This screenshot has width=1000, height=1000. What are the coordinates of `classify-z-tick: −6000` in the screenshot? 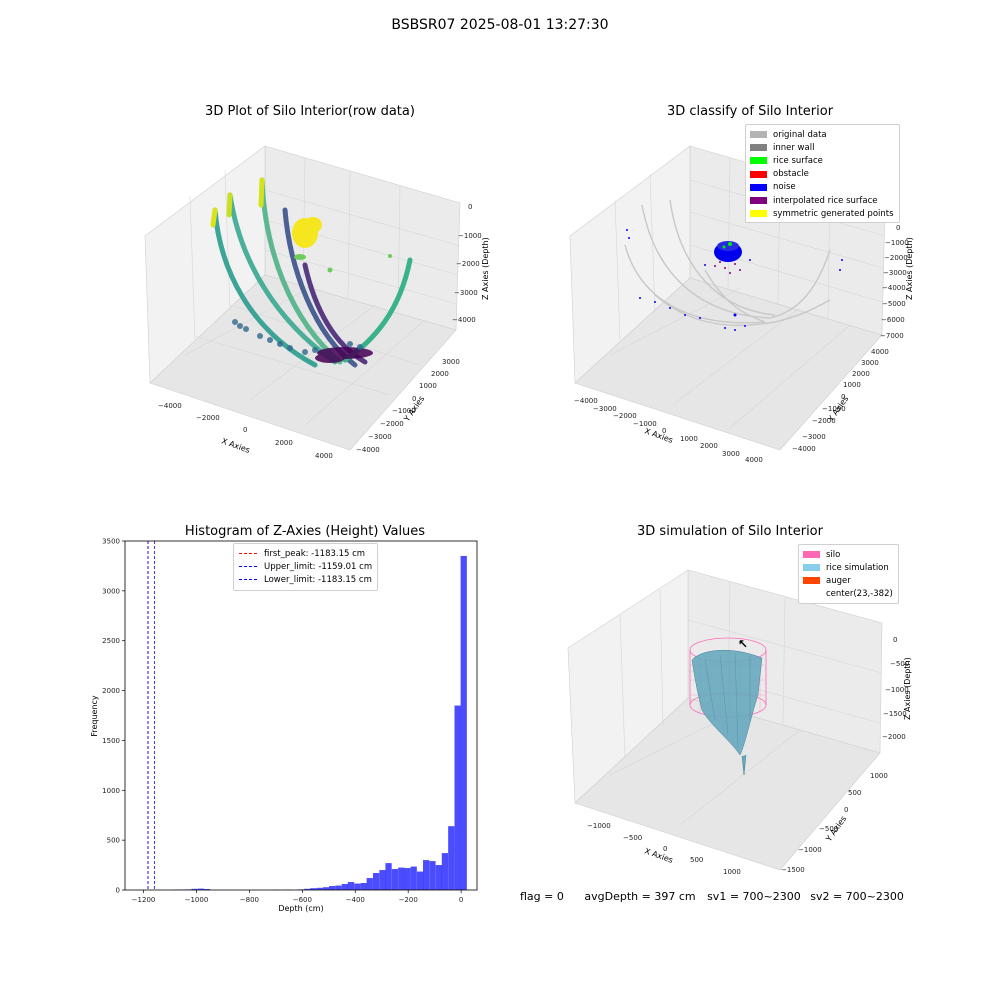 It's located at (893, 320).